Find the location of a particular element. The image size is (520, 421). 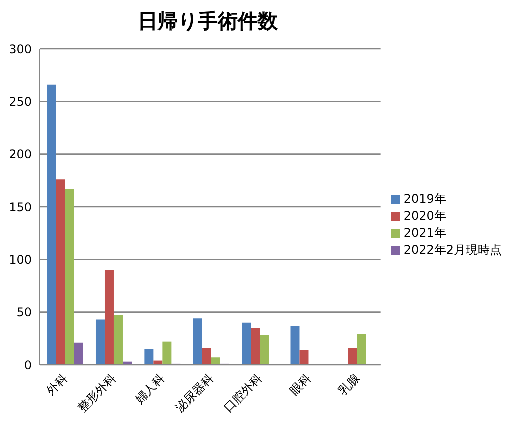

legend-label: 2019年 is located at coordinates (425, 199).